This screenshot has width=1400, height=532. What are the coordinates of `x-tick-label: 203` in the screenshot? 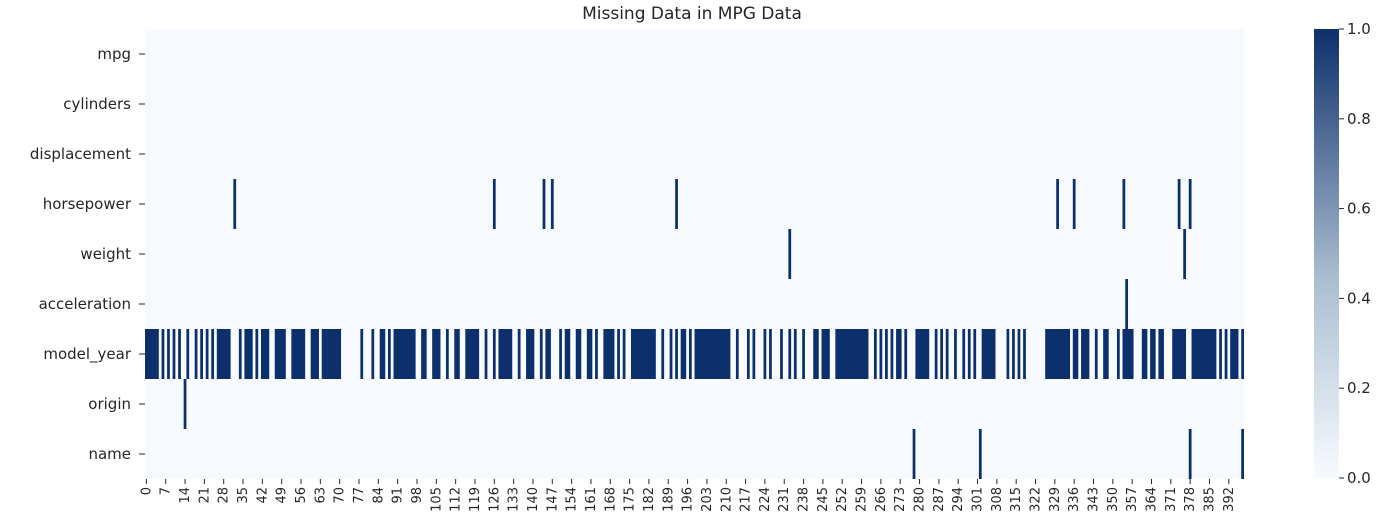 It's located at (707, 499).